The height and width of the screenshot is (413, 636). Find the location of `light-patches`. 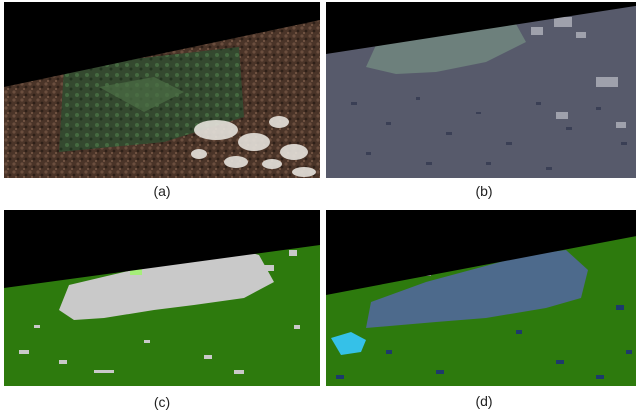

light-patches is located at coordinates (578, 72).